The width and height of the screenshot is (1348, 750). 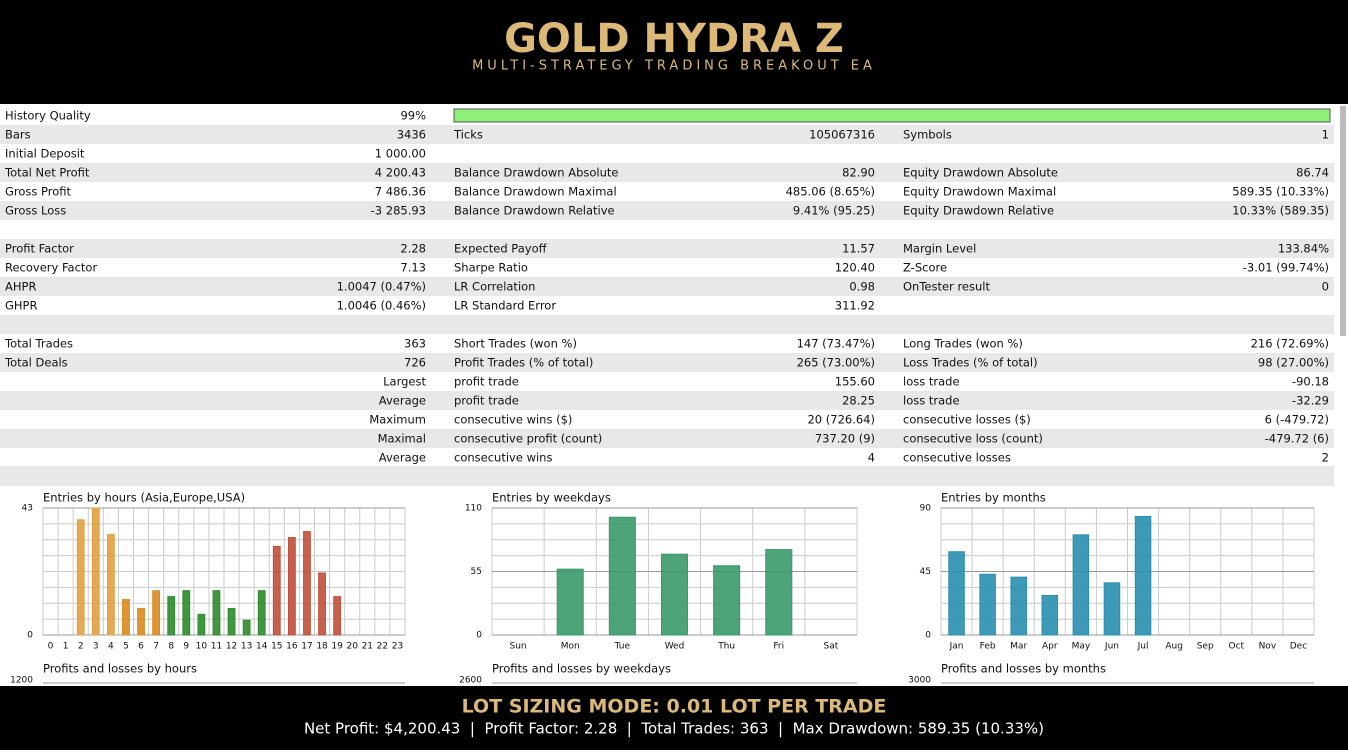 What do you see at coordinates (515, 344) in the screenshot?
I see `cell: Short Trades (won %)` at bounding box center [515, 344].